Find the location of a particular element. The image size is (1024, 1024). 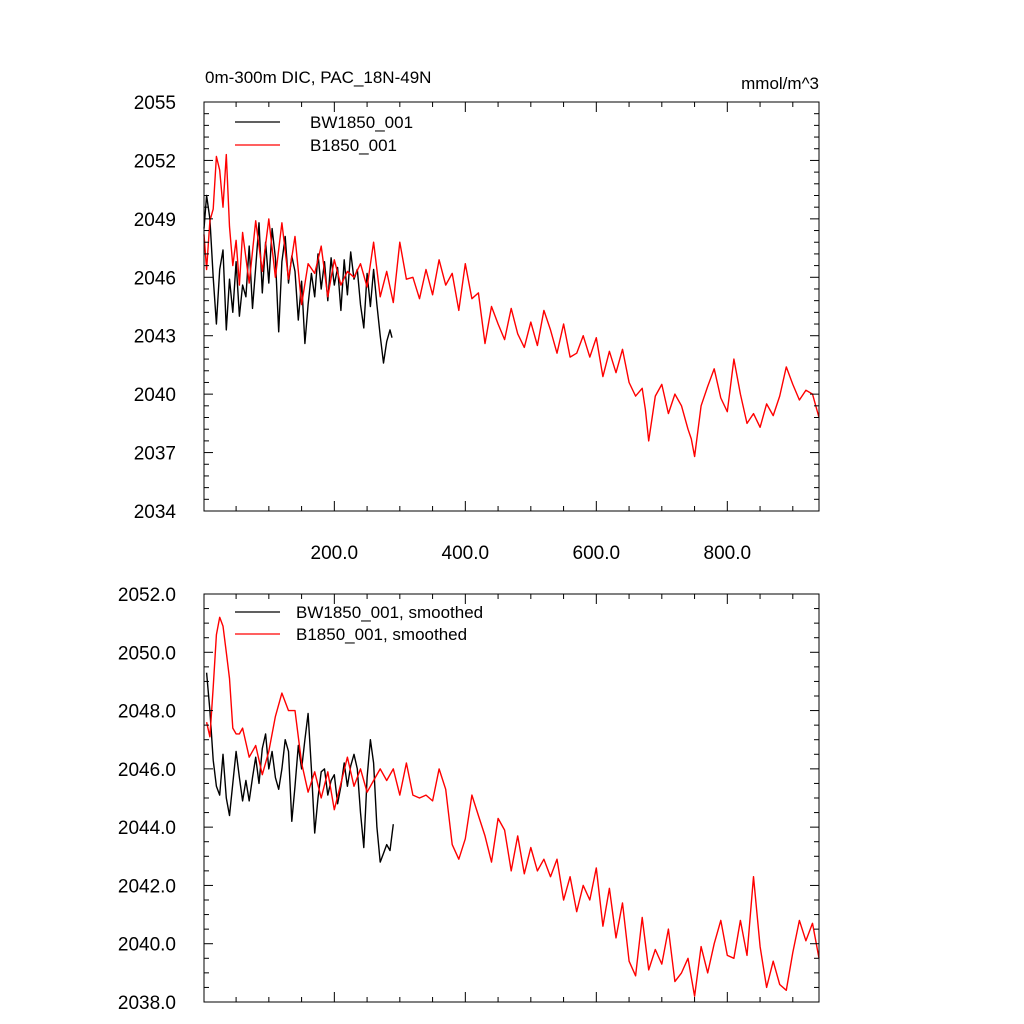

y-tick-label: 2052 is located at coordinates (155, 161).